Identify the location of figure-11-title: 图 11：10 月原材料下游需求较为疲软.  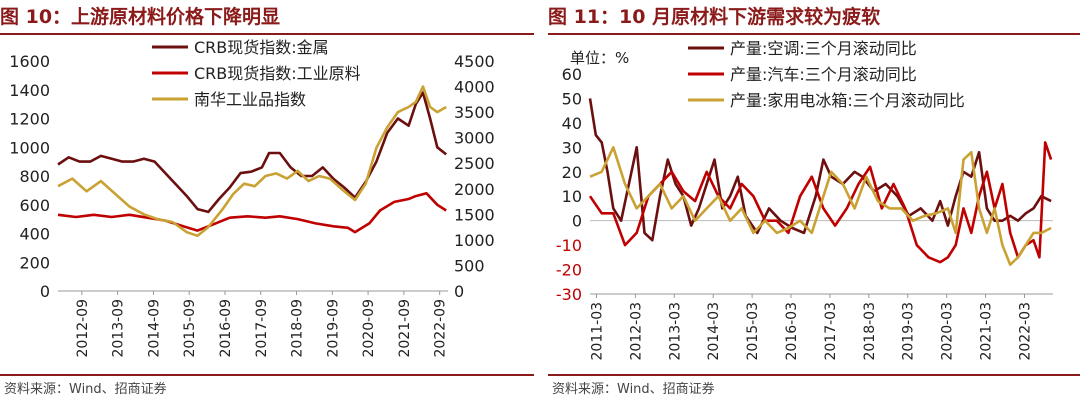
(714, 17).